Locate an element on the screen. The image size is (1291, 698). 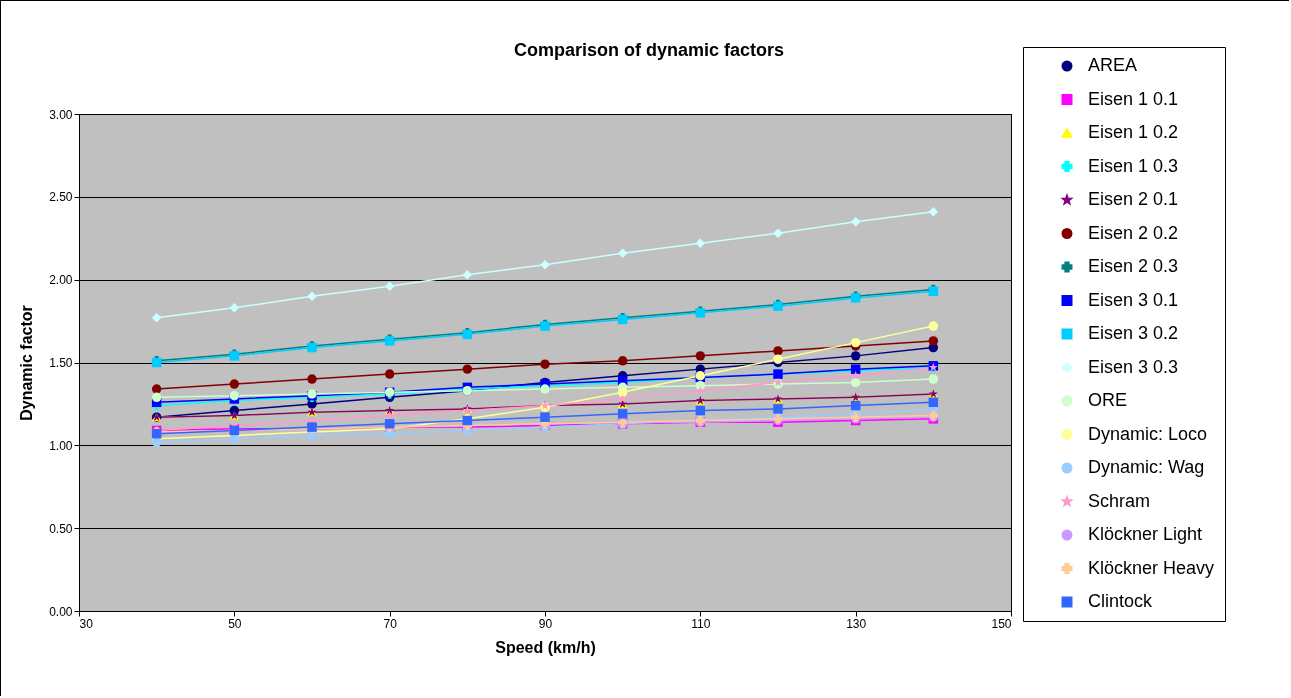
legend-label: Eisen 2 0.3 is located at coordinates (1133, 266).